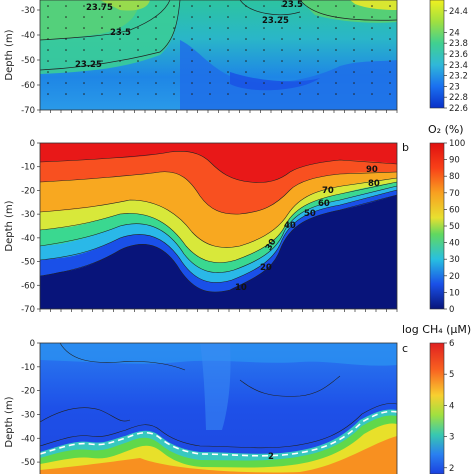 Image resolution: width=474 pixels, height=474 pixels. I want to click on colorbar-tick-label: 10, so click(454, 293).